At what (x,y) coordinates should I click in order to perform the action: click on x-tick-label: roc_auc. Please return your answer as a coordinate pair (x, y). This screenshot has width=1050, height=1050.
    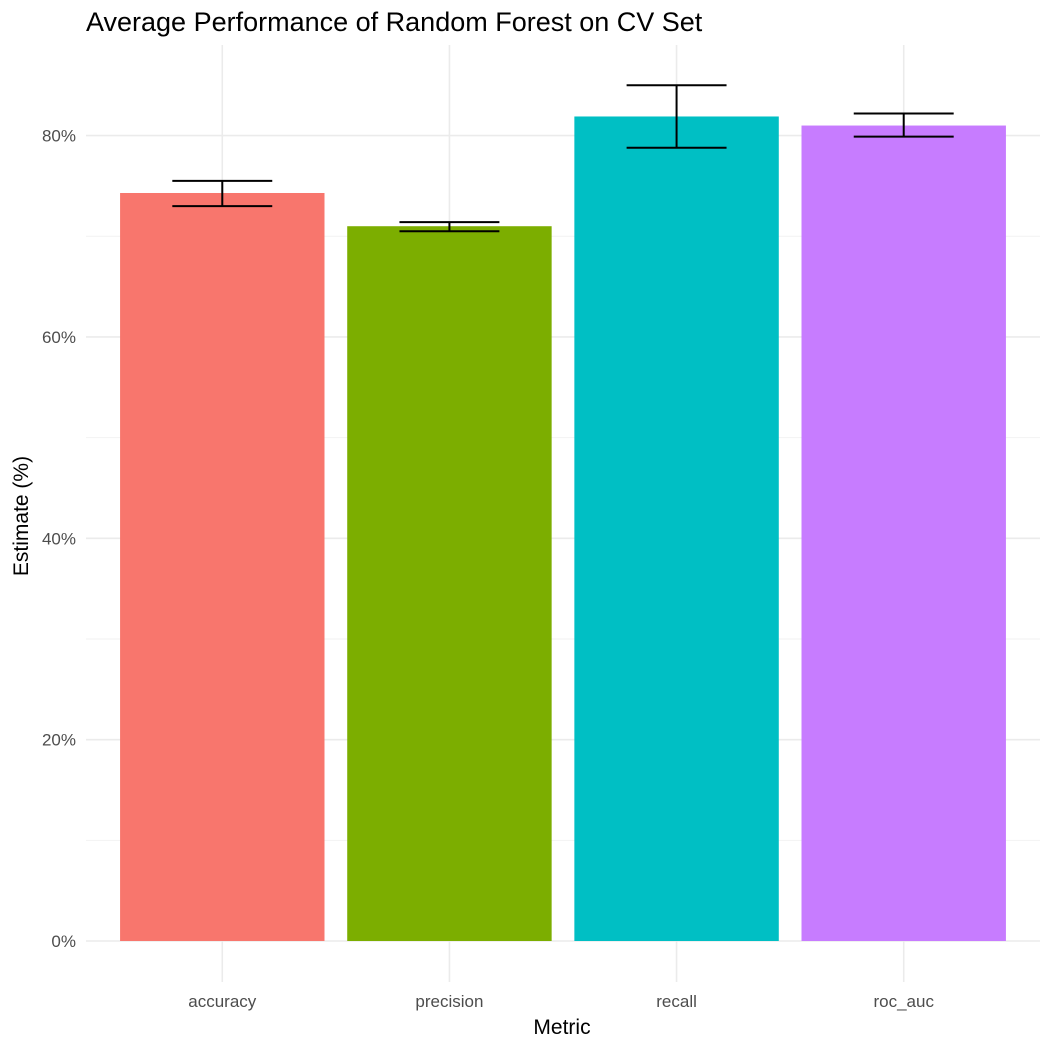
    Looking at the image, I should click on (903, 1001).